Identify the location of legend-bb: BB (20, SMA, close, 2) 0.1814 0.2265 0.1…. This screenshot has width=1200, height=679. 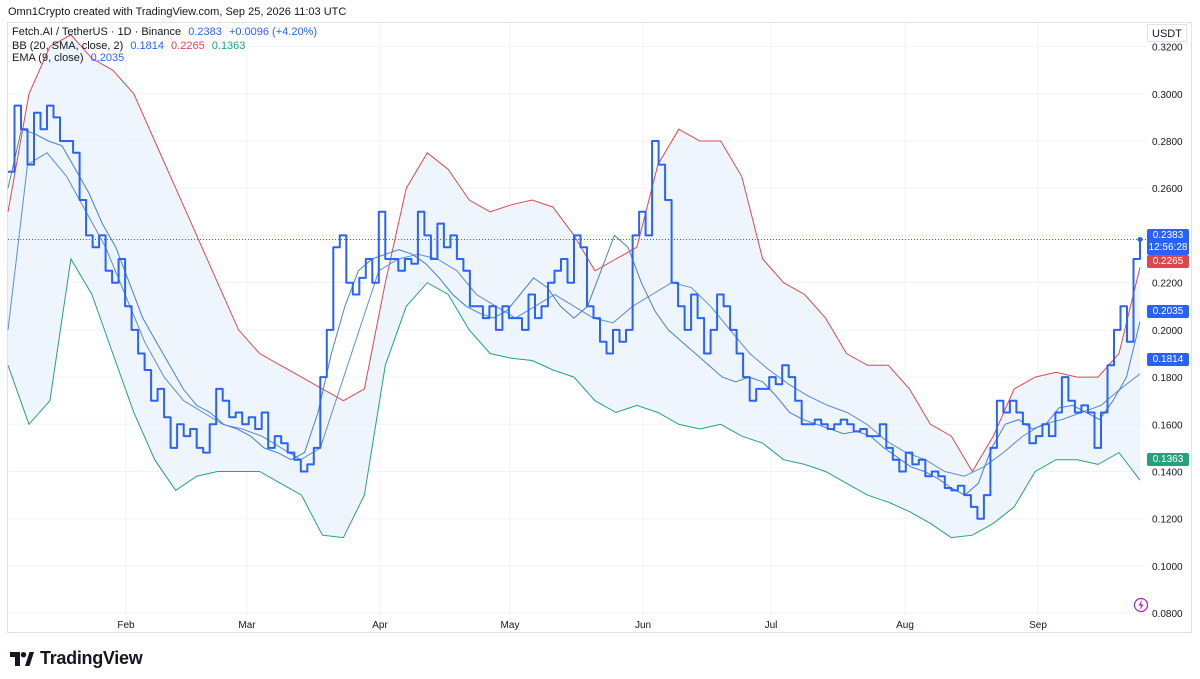
(128, 46).